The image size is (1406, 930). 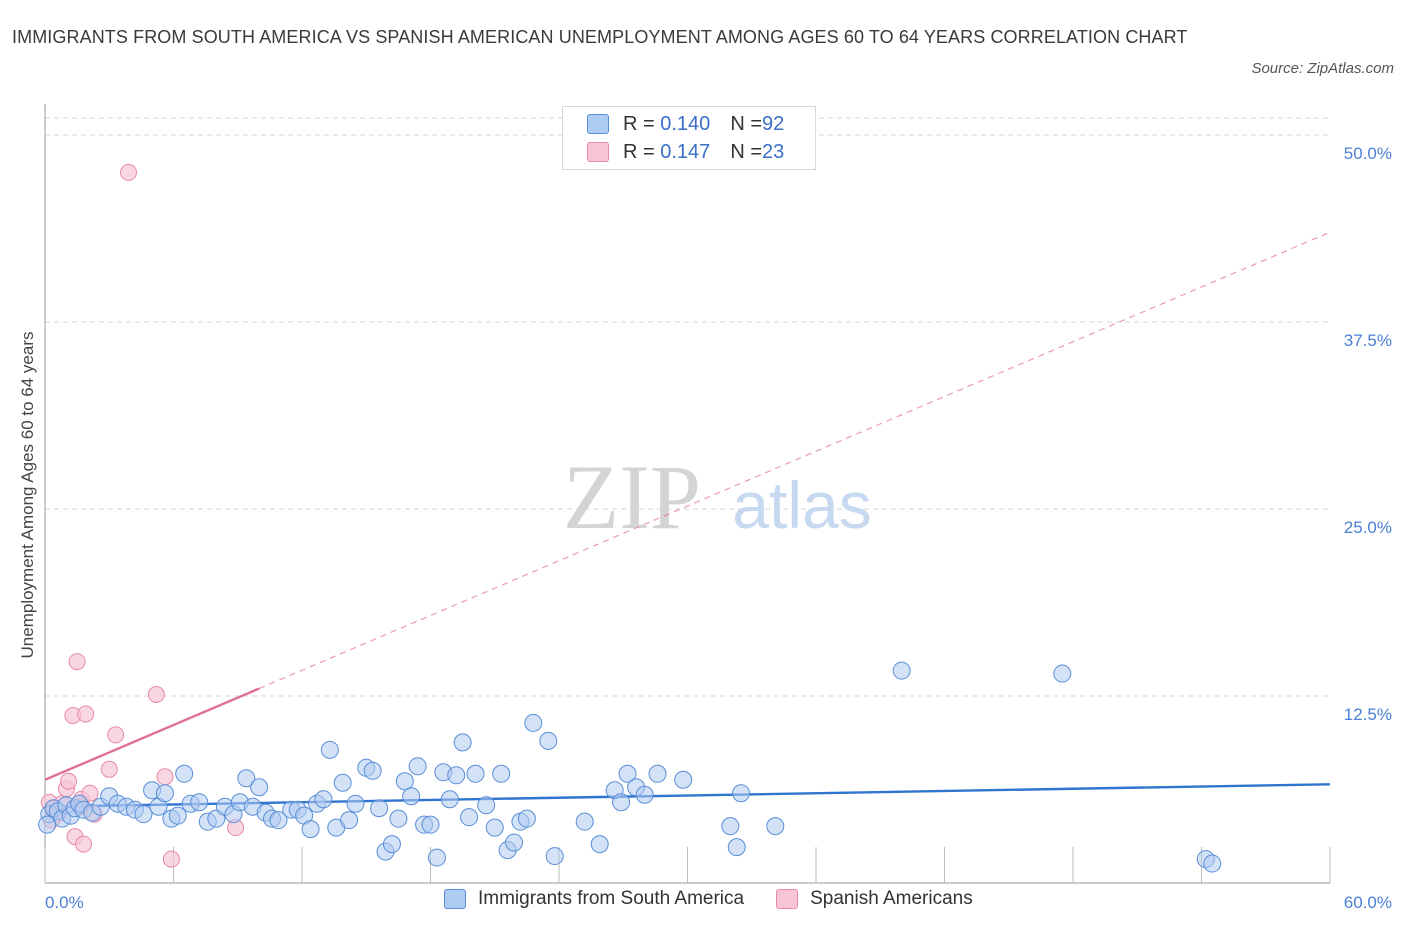 I want to click on legend-label-immigrants: Immigrants from South America, so click(x=611, y=898).